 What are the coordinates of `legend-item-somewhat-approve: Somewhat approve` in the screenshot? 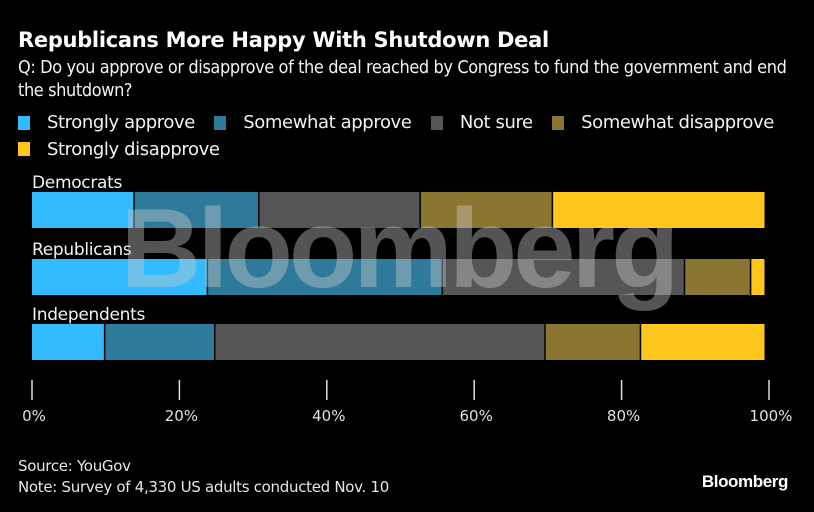 It's located at (313, 122).